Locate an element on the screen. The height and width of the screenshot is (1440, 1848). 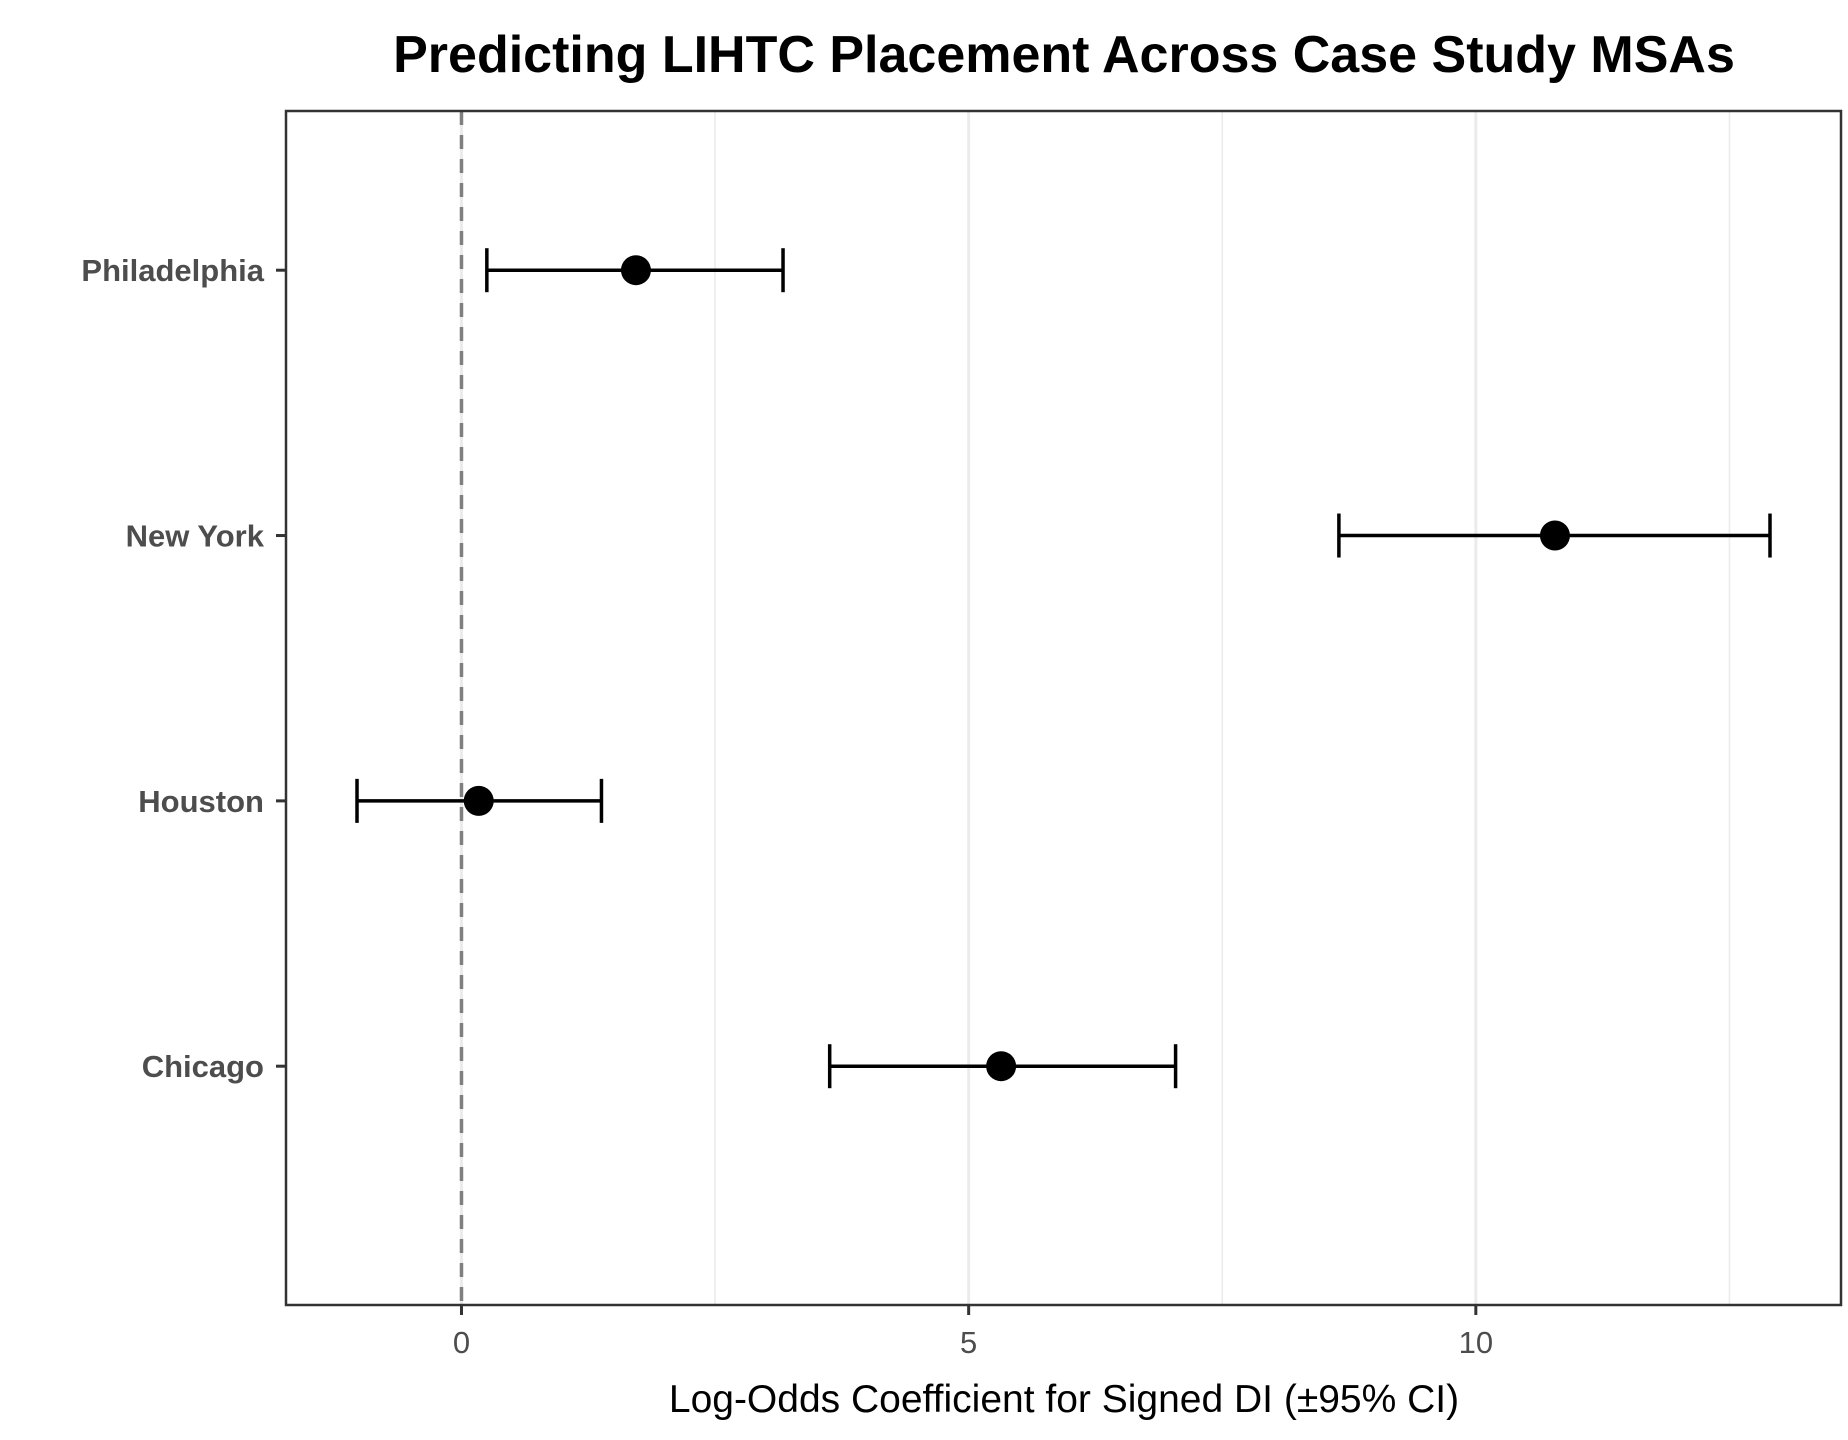
x-tick-label: 10 is located at coordinates (1476, 1342).